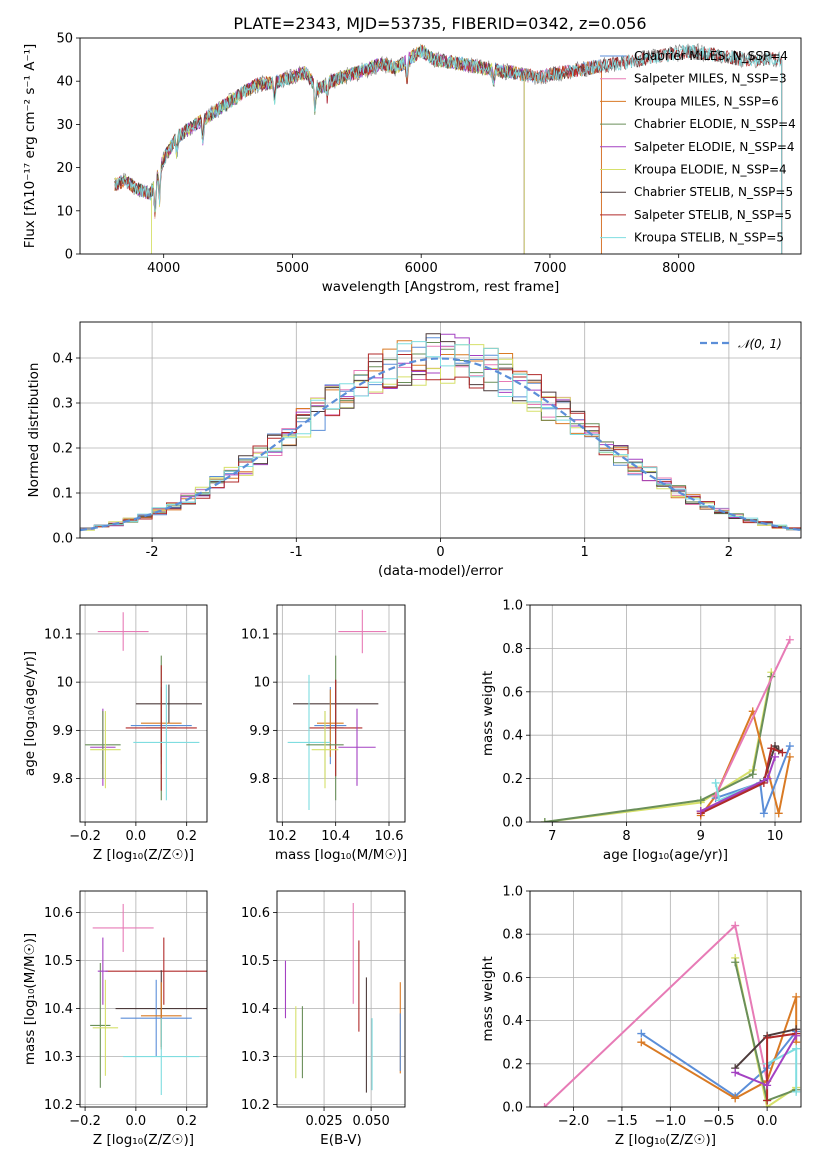 The width and height of the screenshot is (819, 1170). Describe the element at coordinates (441, 571) in the screenshot. I see `x-axis-label: (data-model)/error` at that location.